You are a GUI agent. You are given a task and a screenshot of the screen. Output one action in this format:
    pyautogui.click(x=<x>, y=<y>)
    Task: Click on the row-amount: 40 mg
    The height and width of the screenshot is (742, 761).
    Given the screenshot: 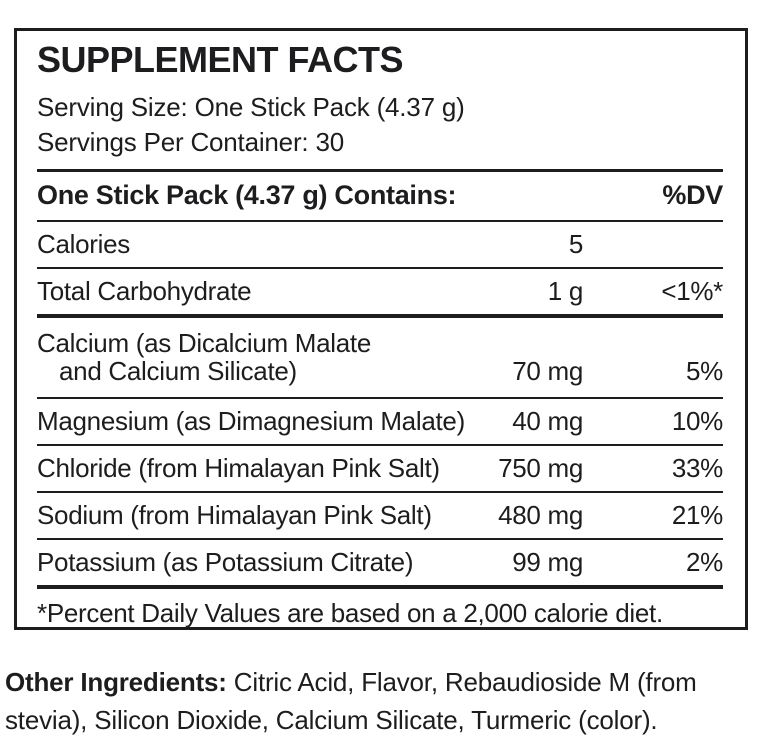 What is the action you would take?
    pyautogui.click(x=547, y=421)
    